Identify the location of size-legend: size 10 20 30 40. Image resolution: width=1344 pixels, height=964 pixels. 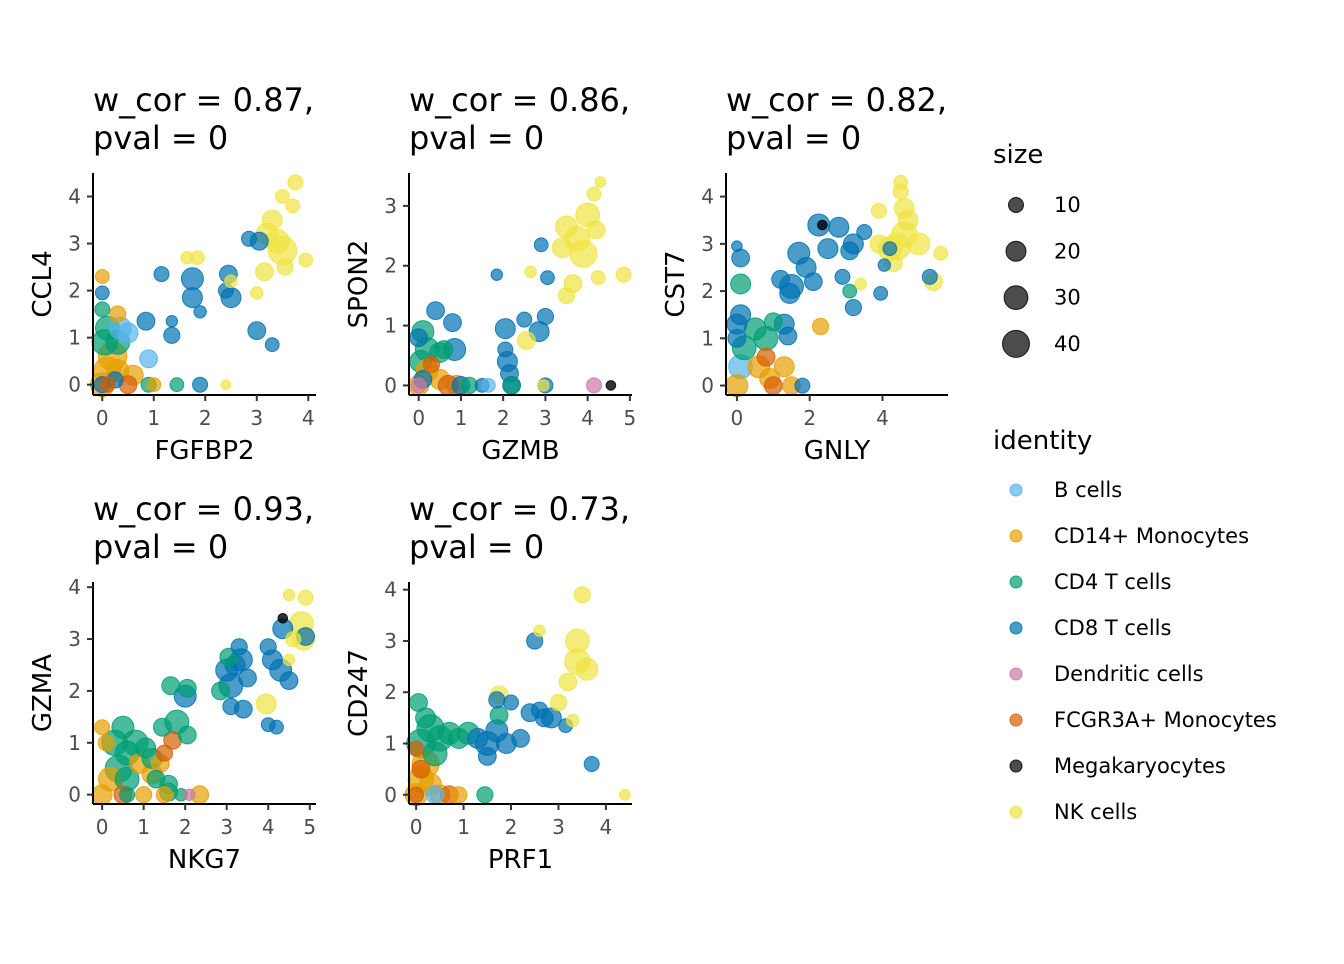
(1037, 249).